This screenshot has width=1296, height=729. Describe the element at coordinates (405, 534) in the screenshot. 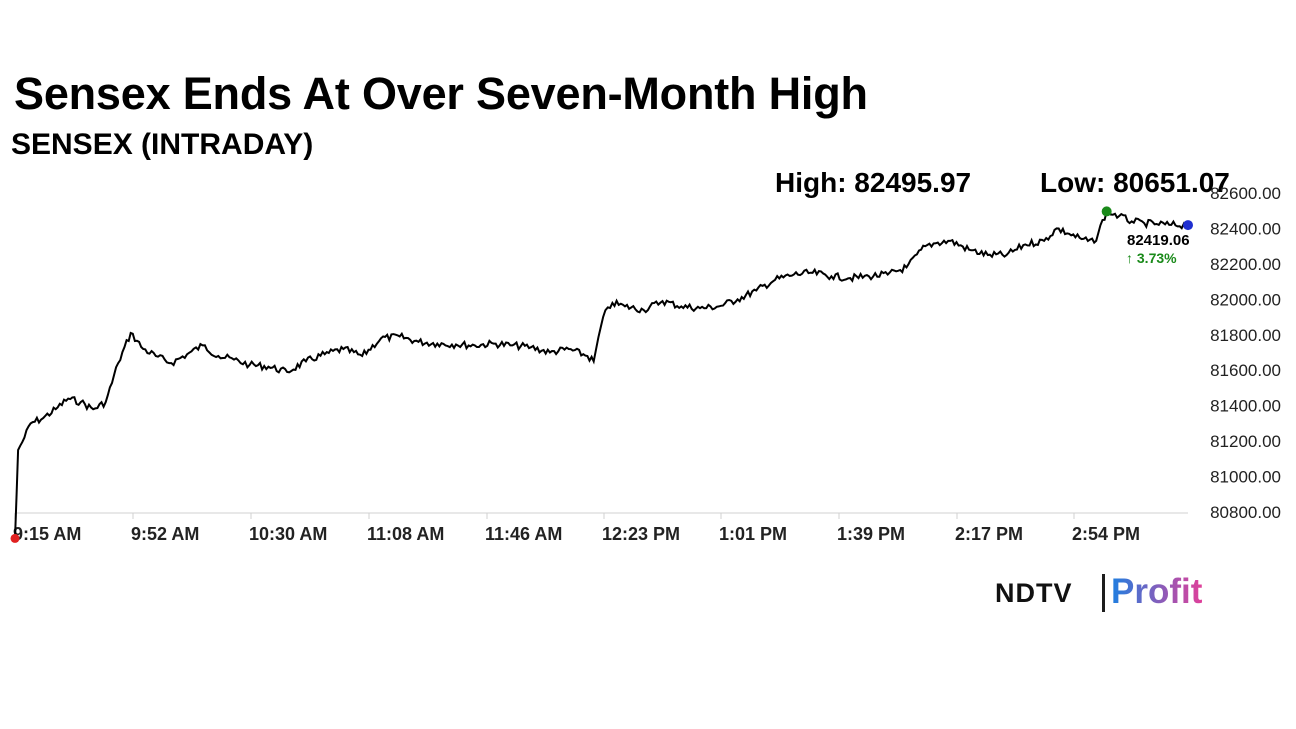

I see `x-tick-label: 11:08 AM` at that location.